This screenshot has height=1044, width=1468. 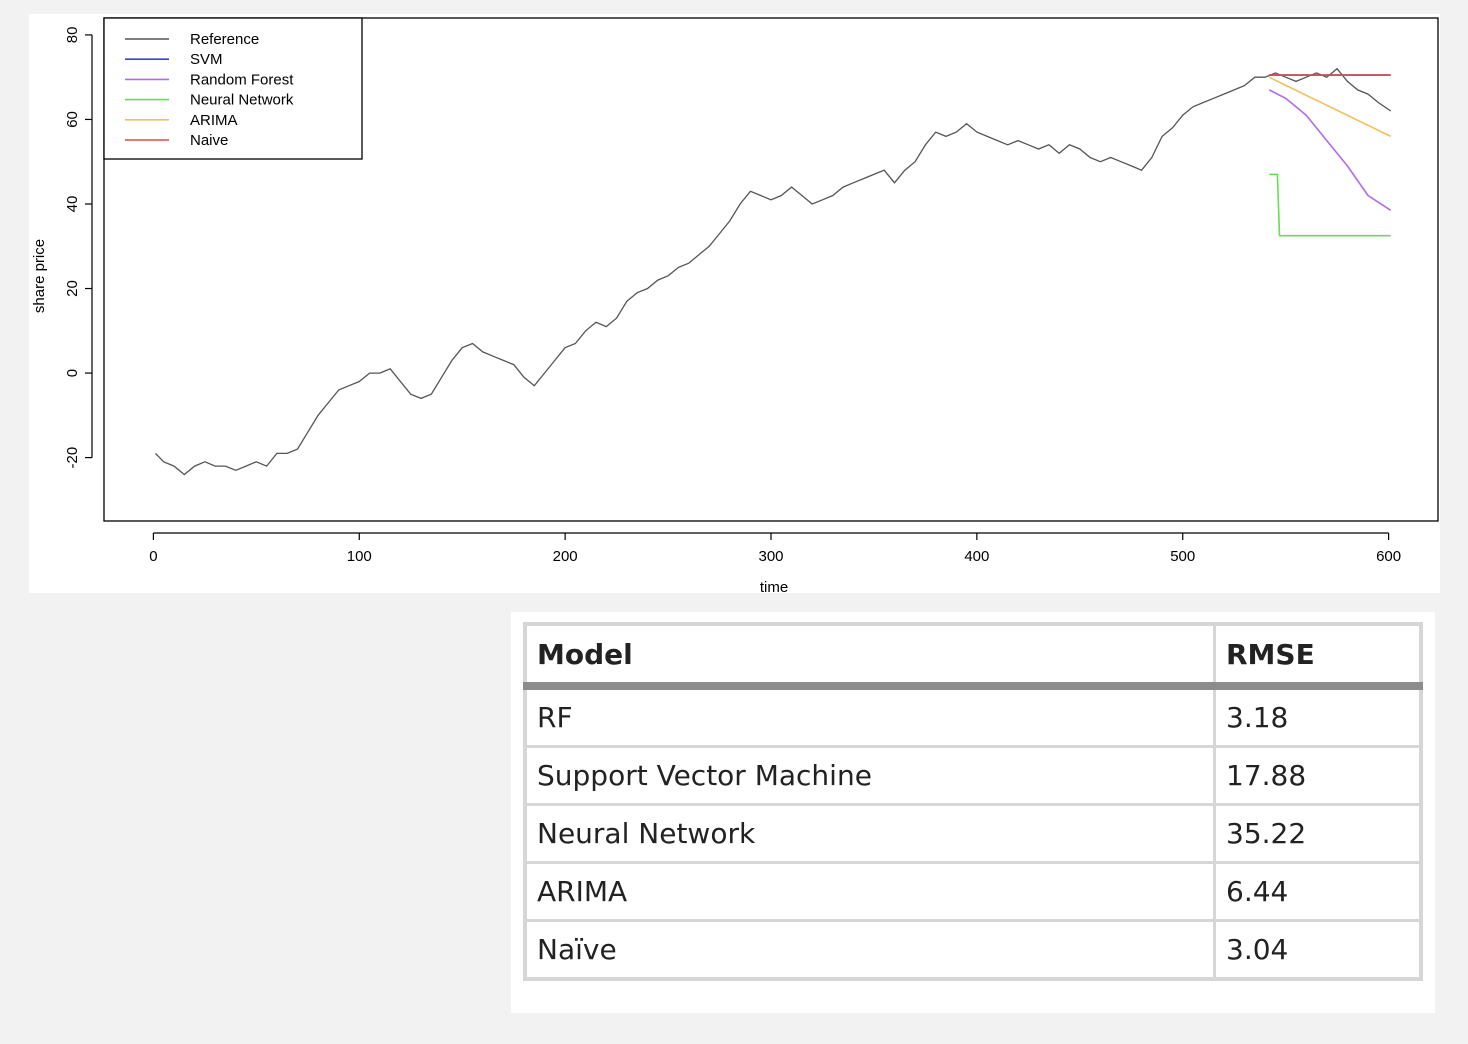 What do you see at coordinates (1330, 150) in the screenshot?
I see `series-line-random-forest` at bounding box center [1330, 150].